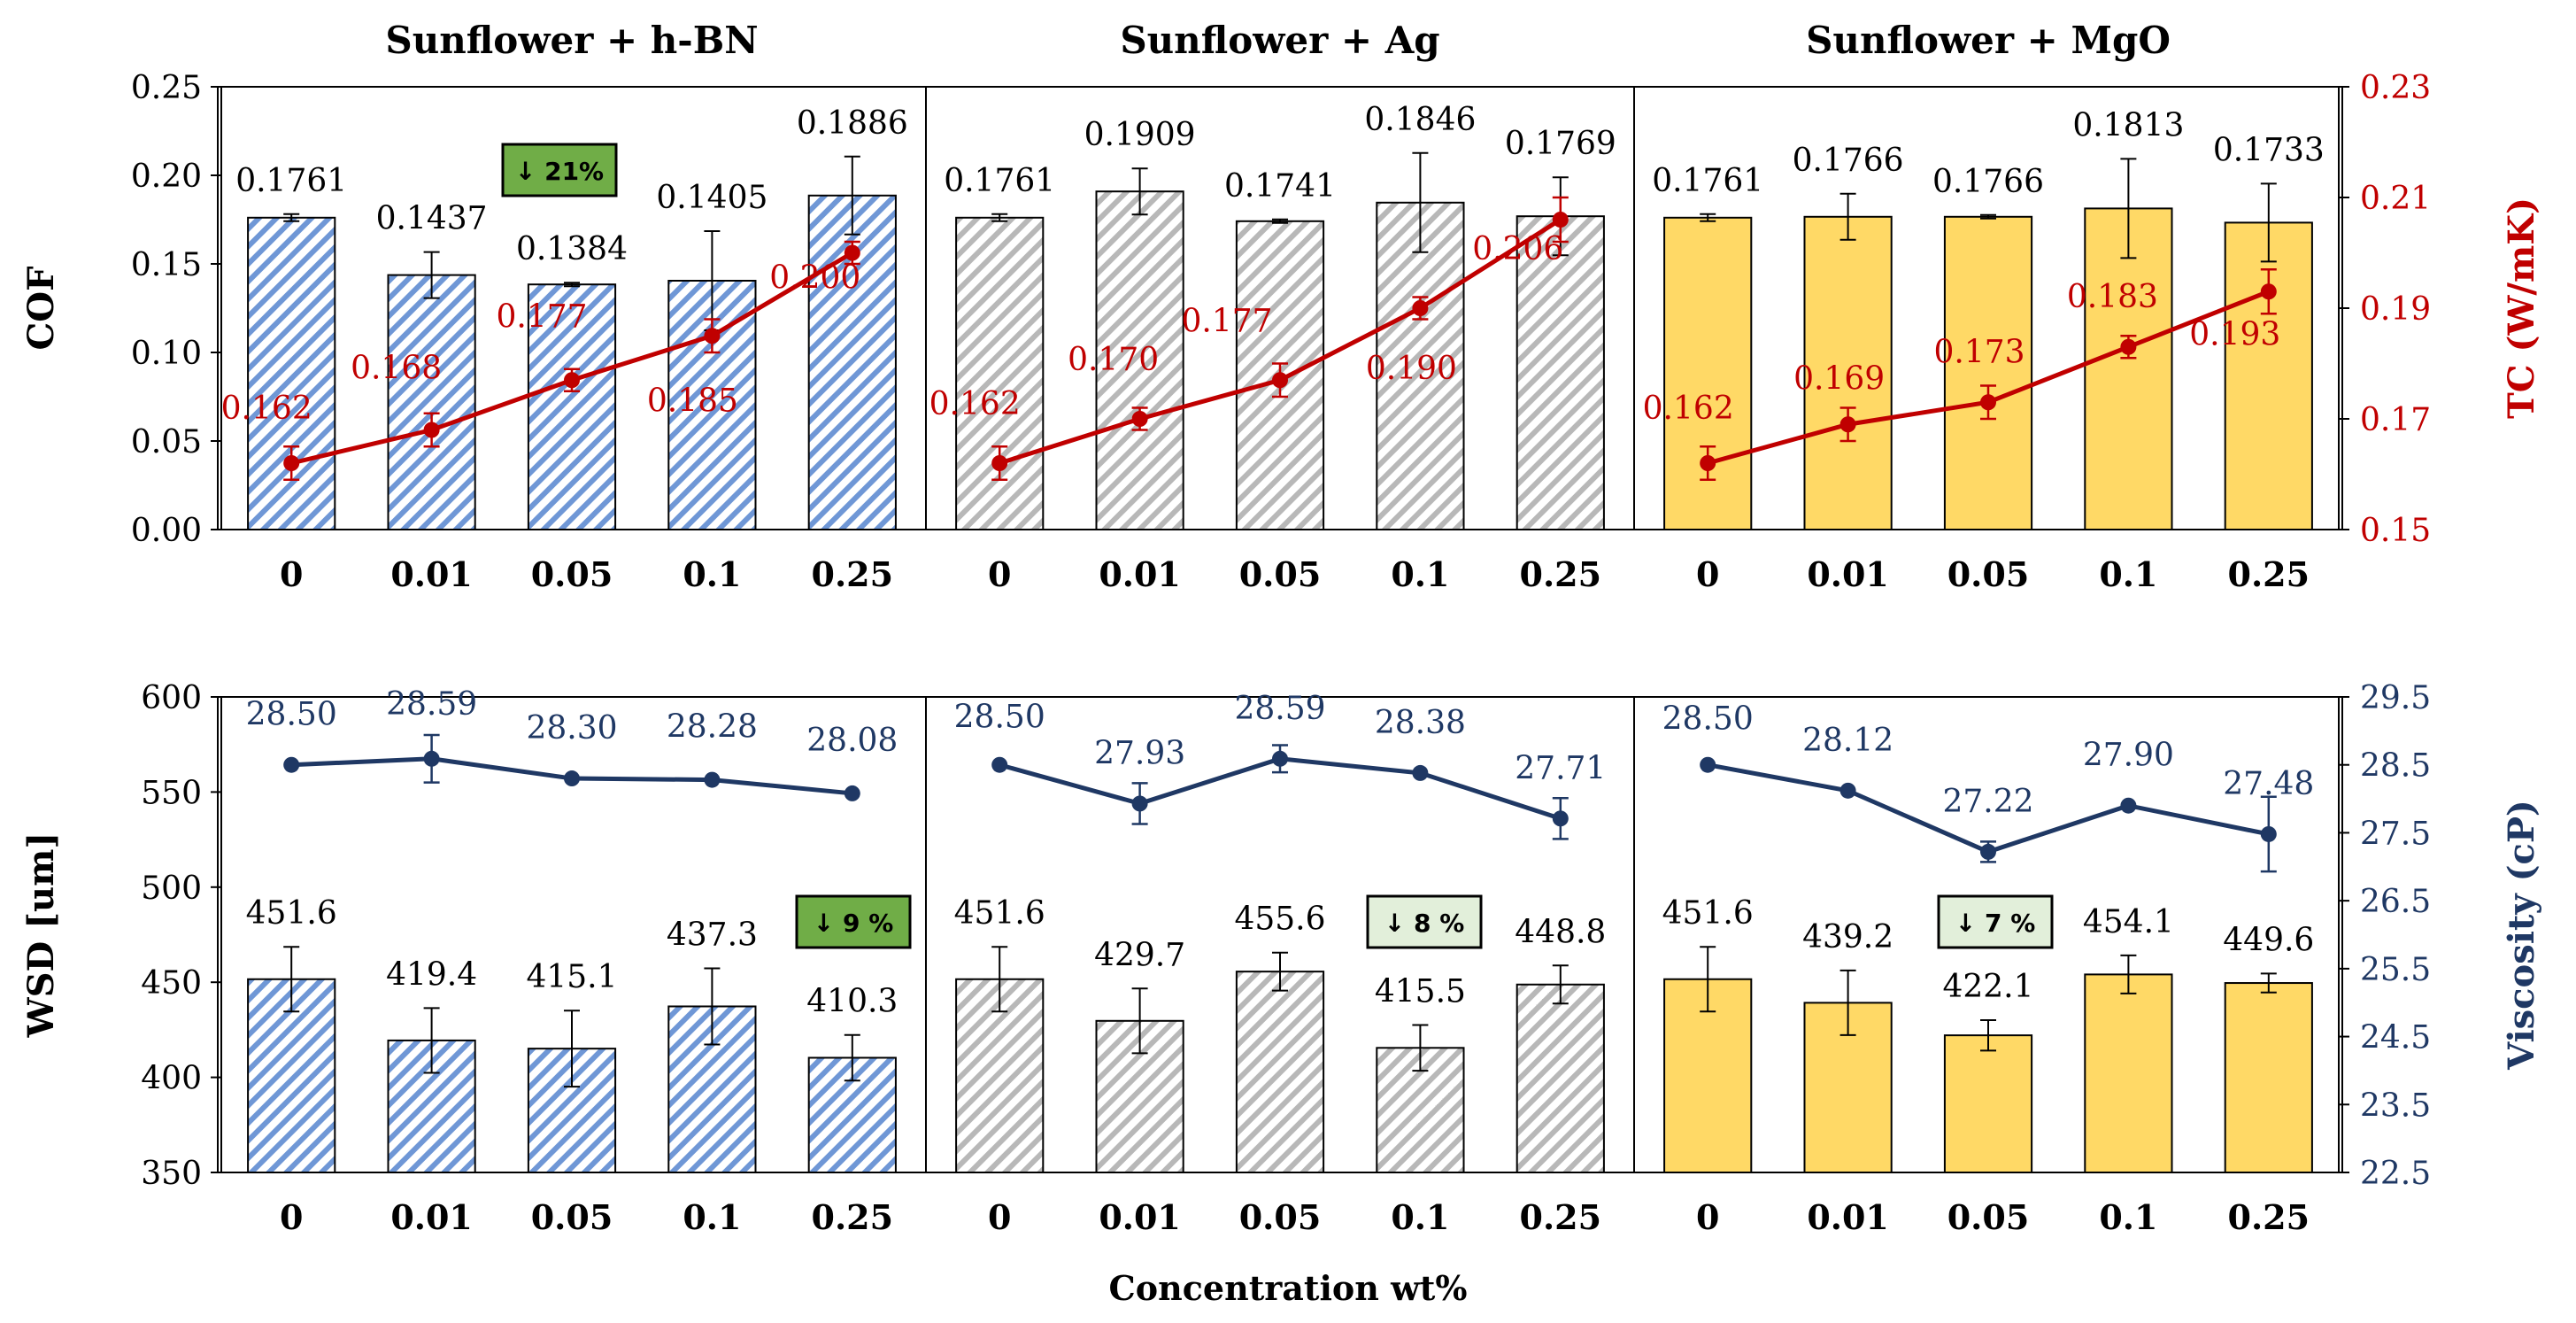 This screenshot has height=1323, width=2576. Describe the element at coordinates (171, 888) in the screenshot. I see `left-tick-label: 500` at that location.